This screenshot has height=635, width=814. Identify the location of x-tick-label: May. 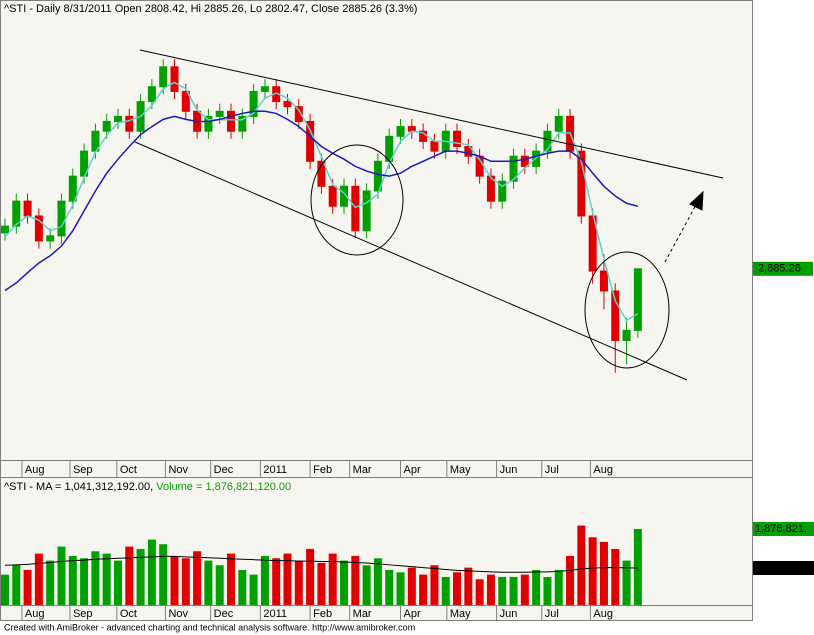
(460, 614).